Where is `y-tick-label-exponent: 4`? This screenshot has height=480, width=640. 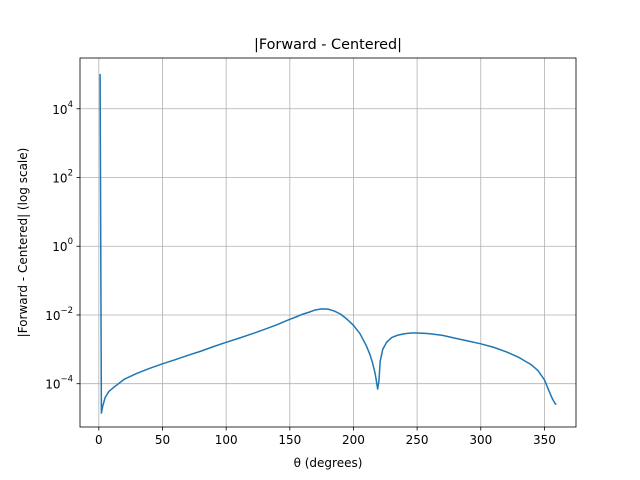
y-tick-label-exponent: 4 is located at coordinates (70, 105).